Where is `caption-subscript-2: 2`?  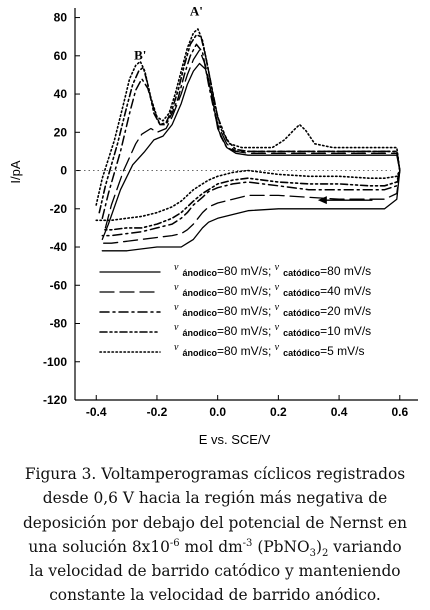
caption-subscript-2: 2 is located at coordinates (325, 553).